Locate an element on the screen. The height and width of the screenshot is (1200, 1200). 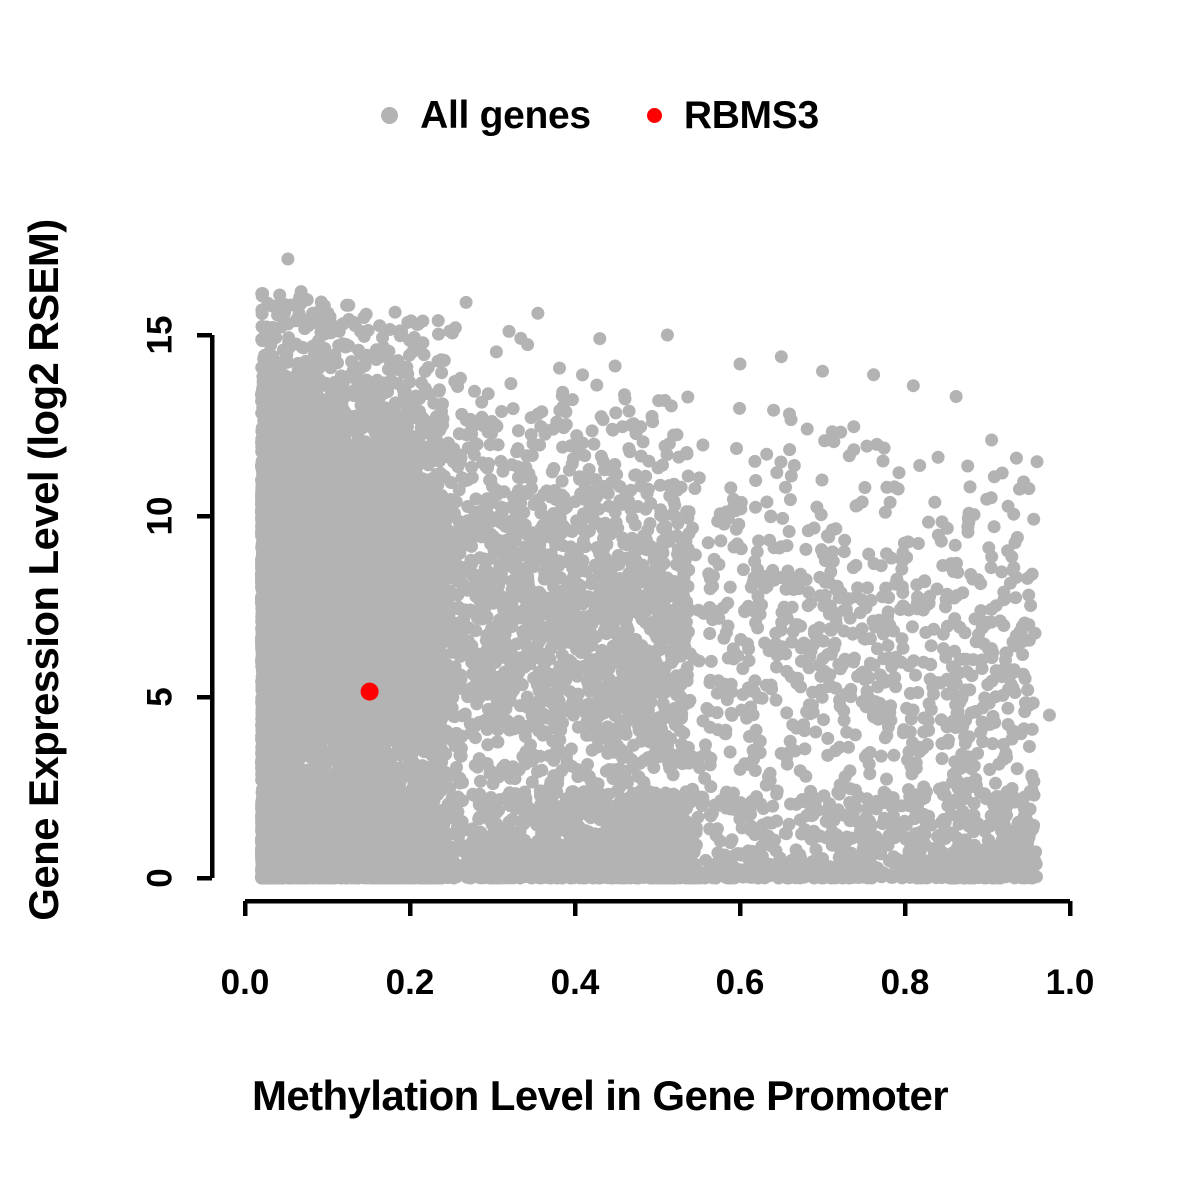
legend-label-rbms3: RBMS3 is located at coordinates (751, 115).